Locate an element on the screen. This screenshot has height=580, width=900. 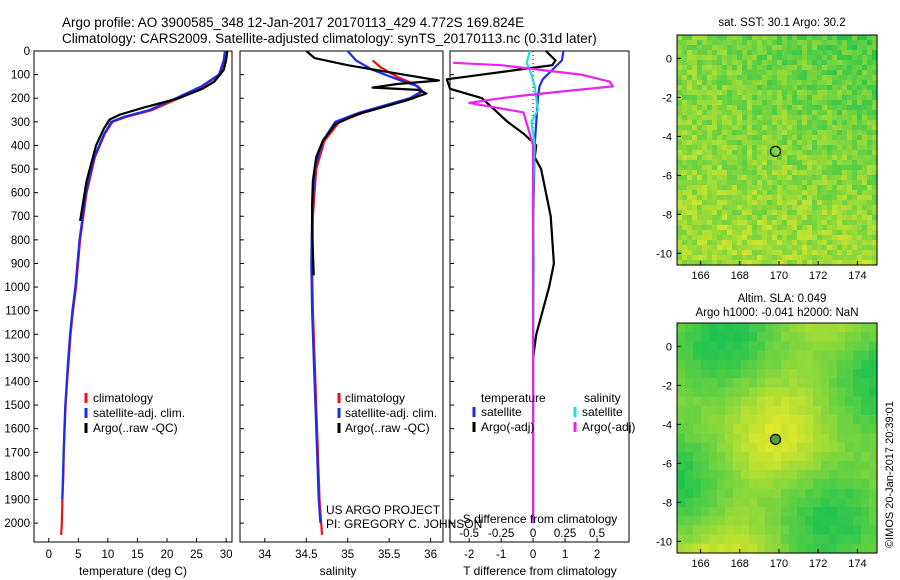
series-line-t-argo is located at coordinates (501, 204).